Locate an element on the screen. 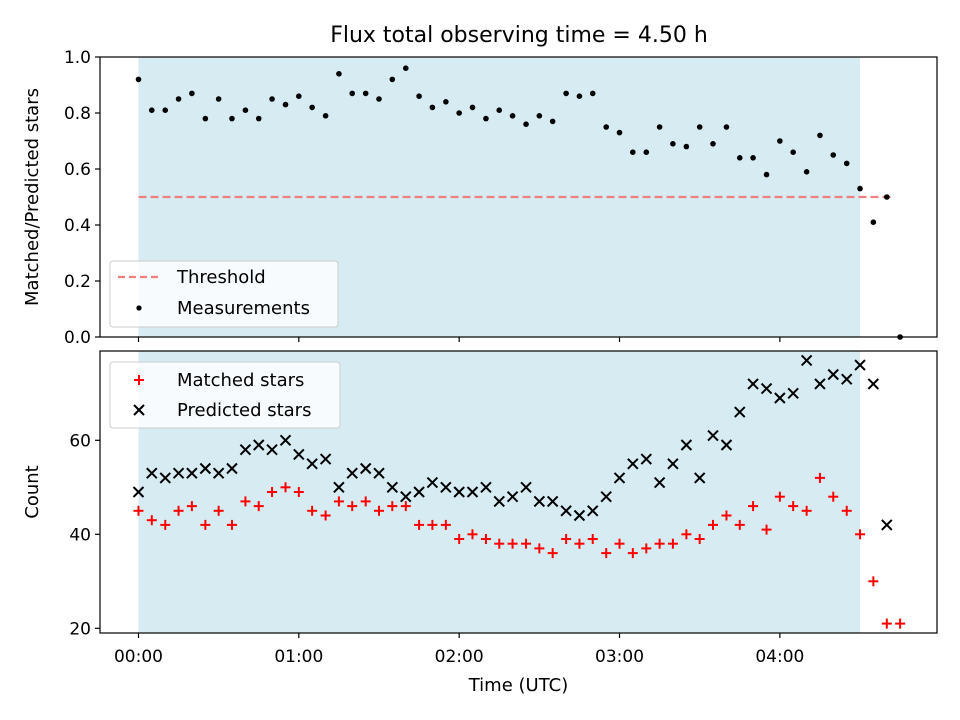 This screenshot has width=960, height=720. bottom-legend: Matched stars Predicted stars is located at coordinates (225, 395).